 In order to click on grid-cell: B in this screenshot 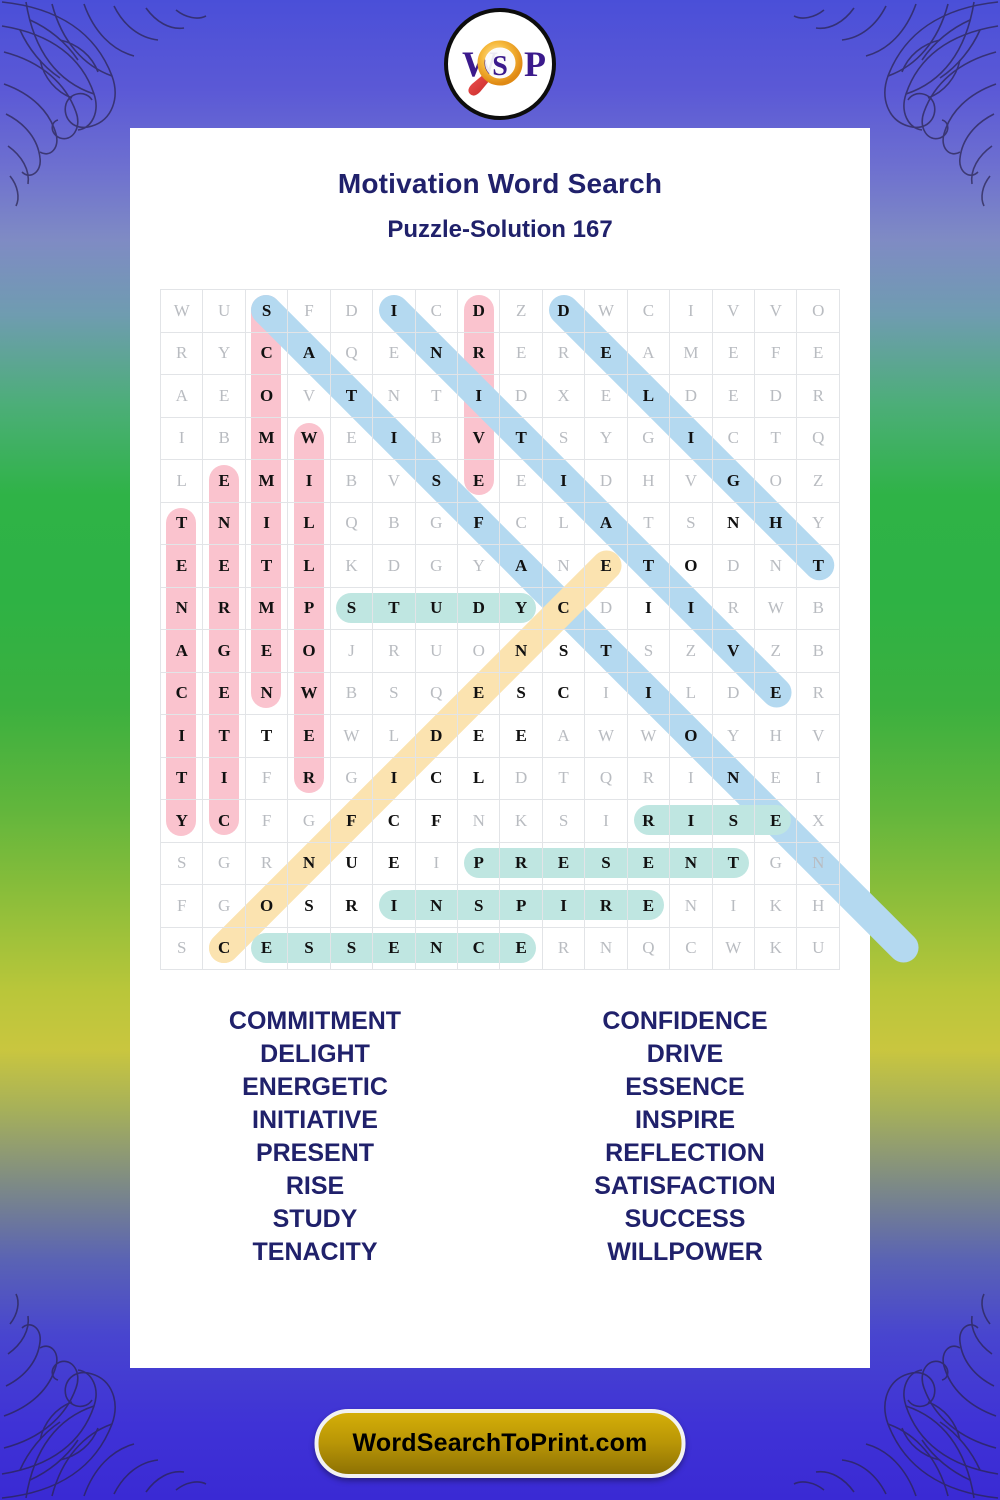, I will do `click(351, 693)`.